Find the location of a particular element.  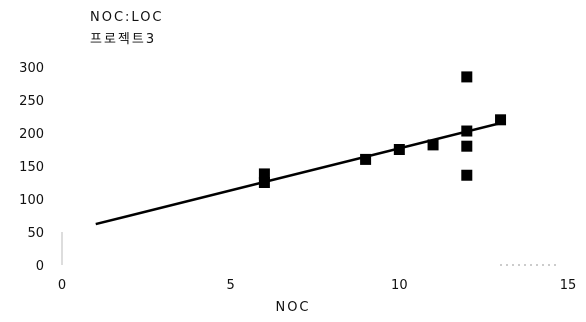

y-axis: 0 50 100 150 200 250 300 is located at coordinates (41, 167).